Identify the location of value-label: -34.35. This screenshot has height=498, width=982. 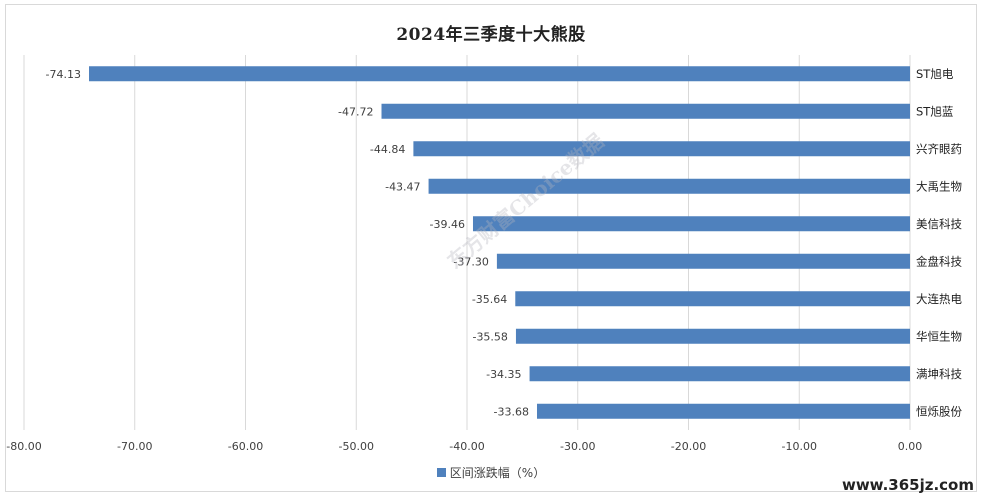
(503, 374).